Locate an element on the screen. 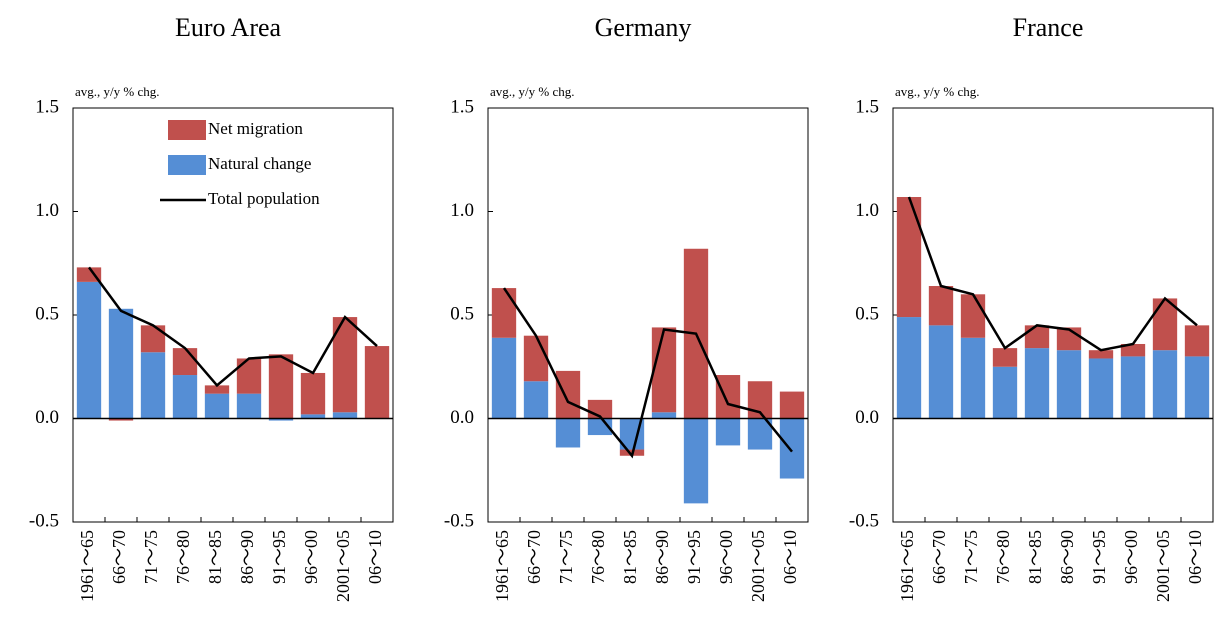  chart-title: Euro Area is located at coordinates (228, 27).